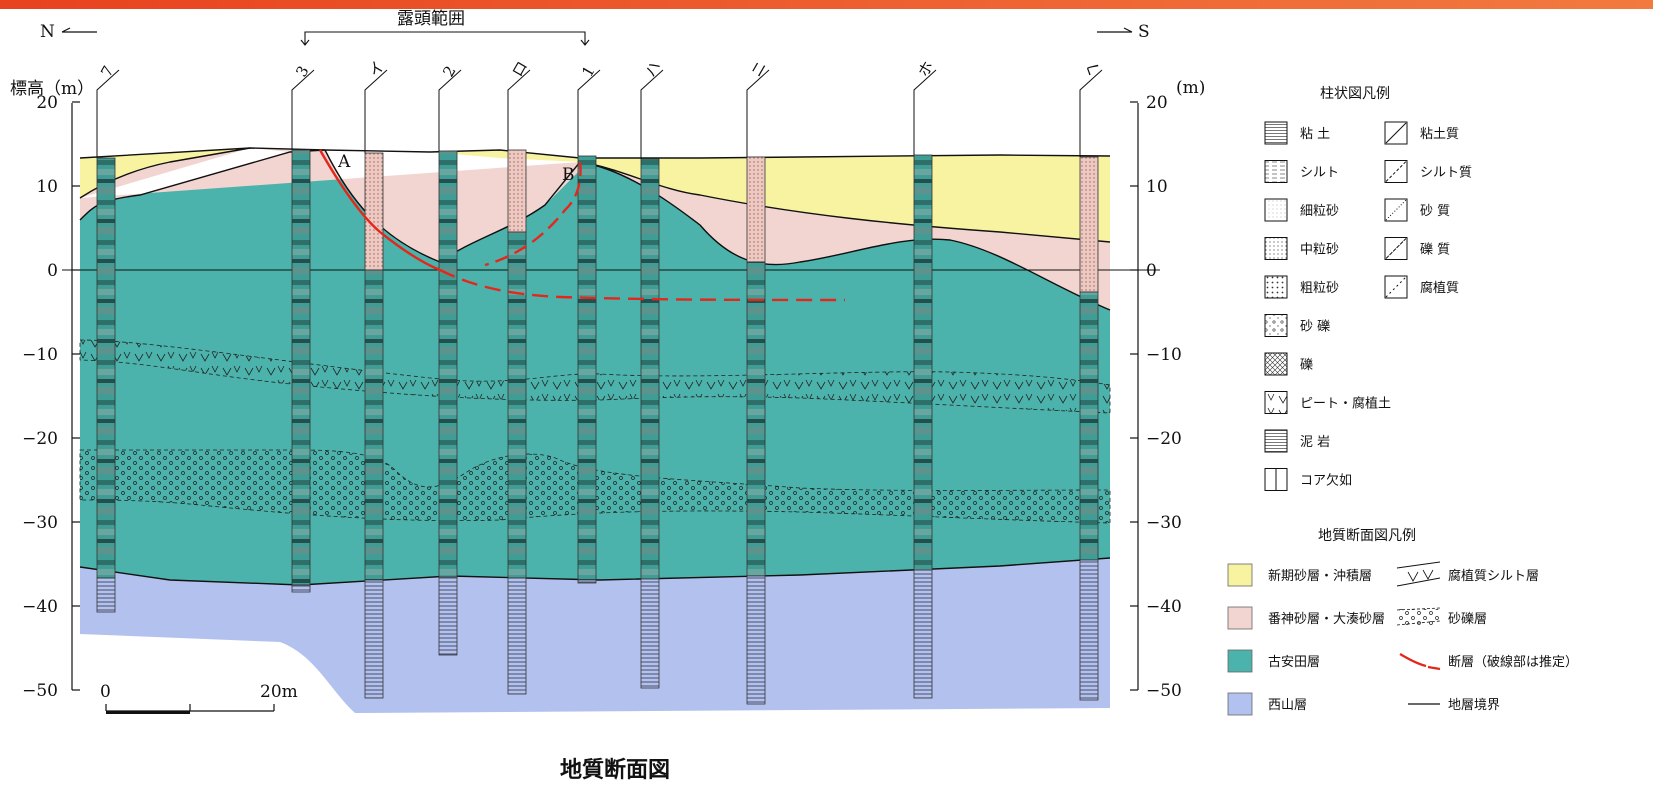 This screenshot has height=792, width=1653. Describe the element at coordinates (1319, 288) in the screenshot. I see `columnar-legend-label: 粗粒砂` at that location.